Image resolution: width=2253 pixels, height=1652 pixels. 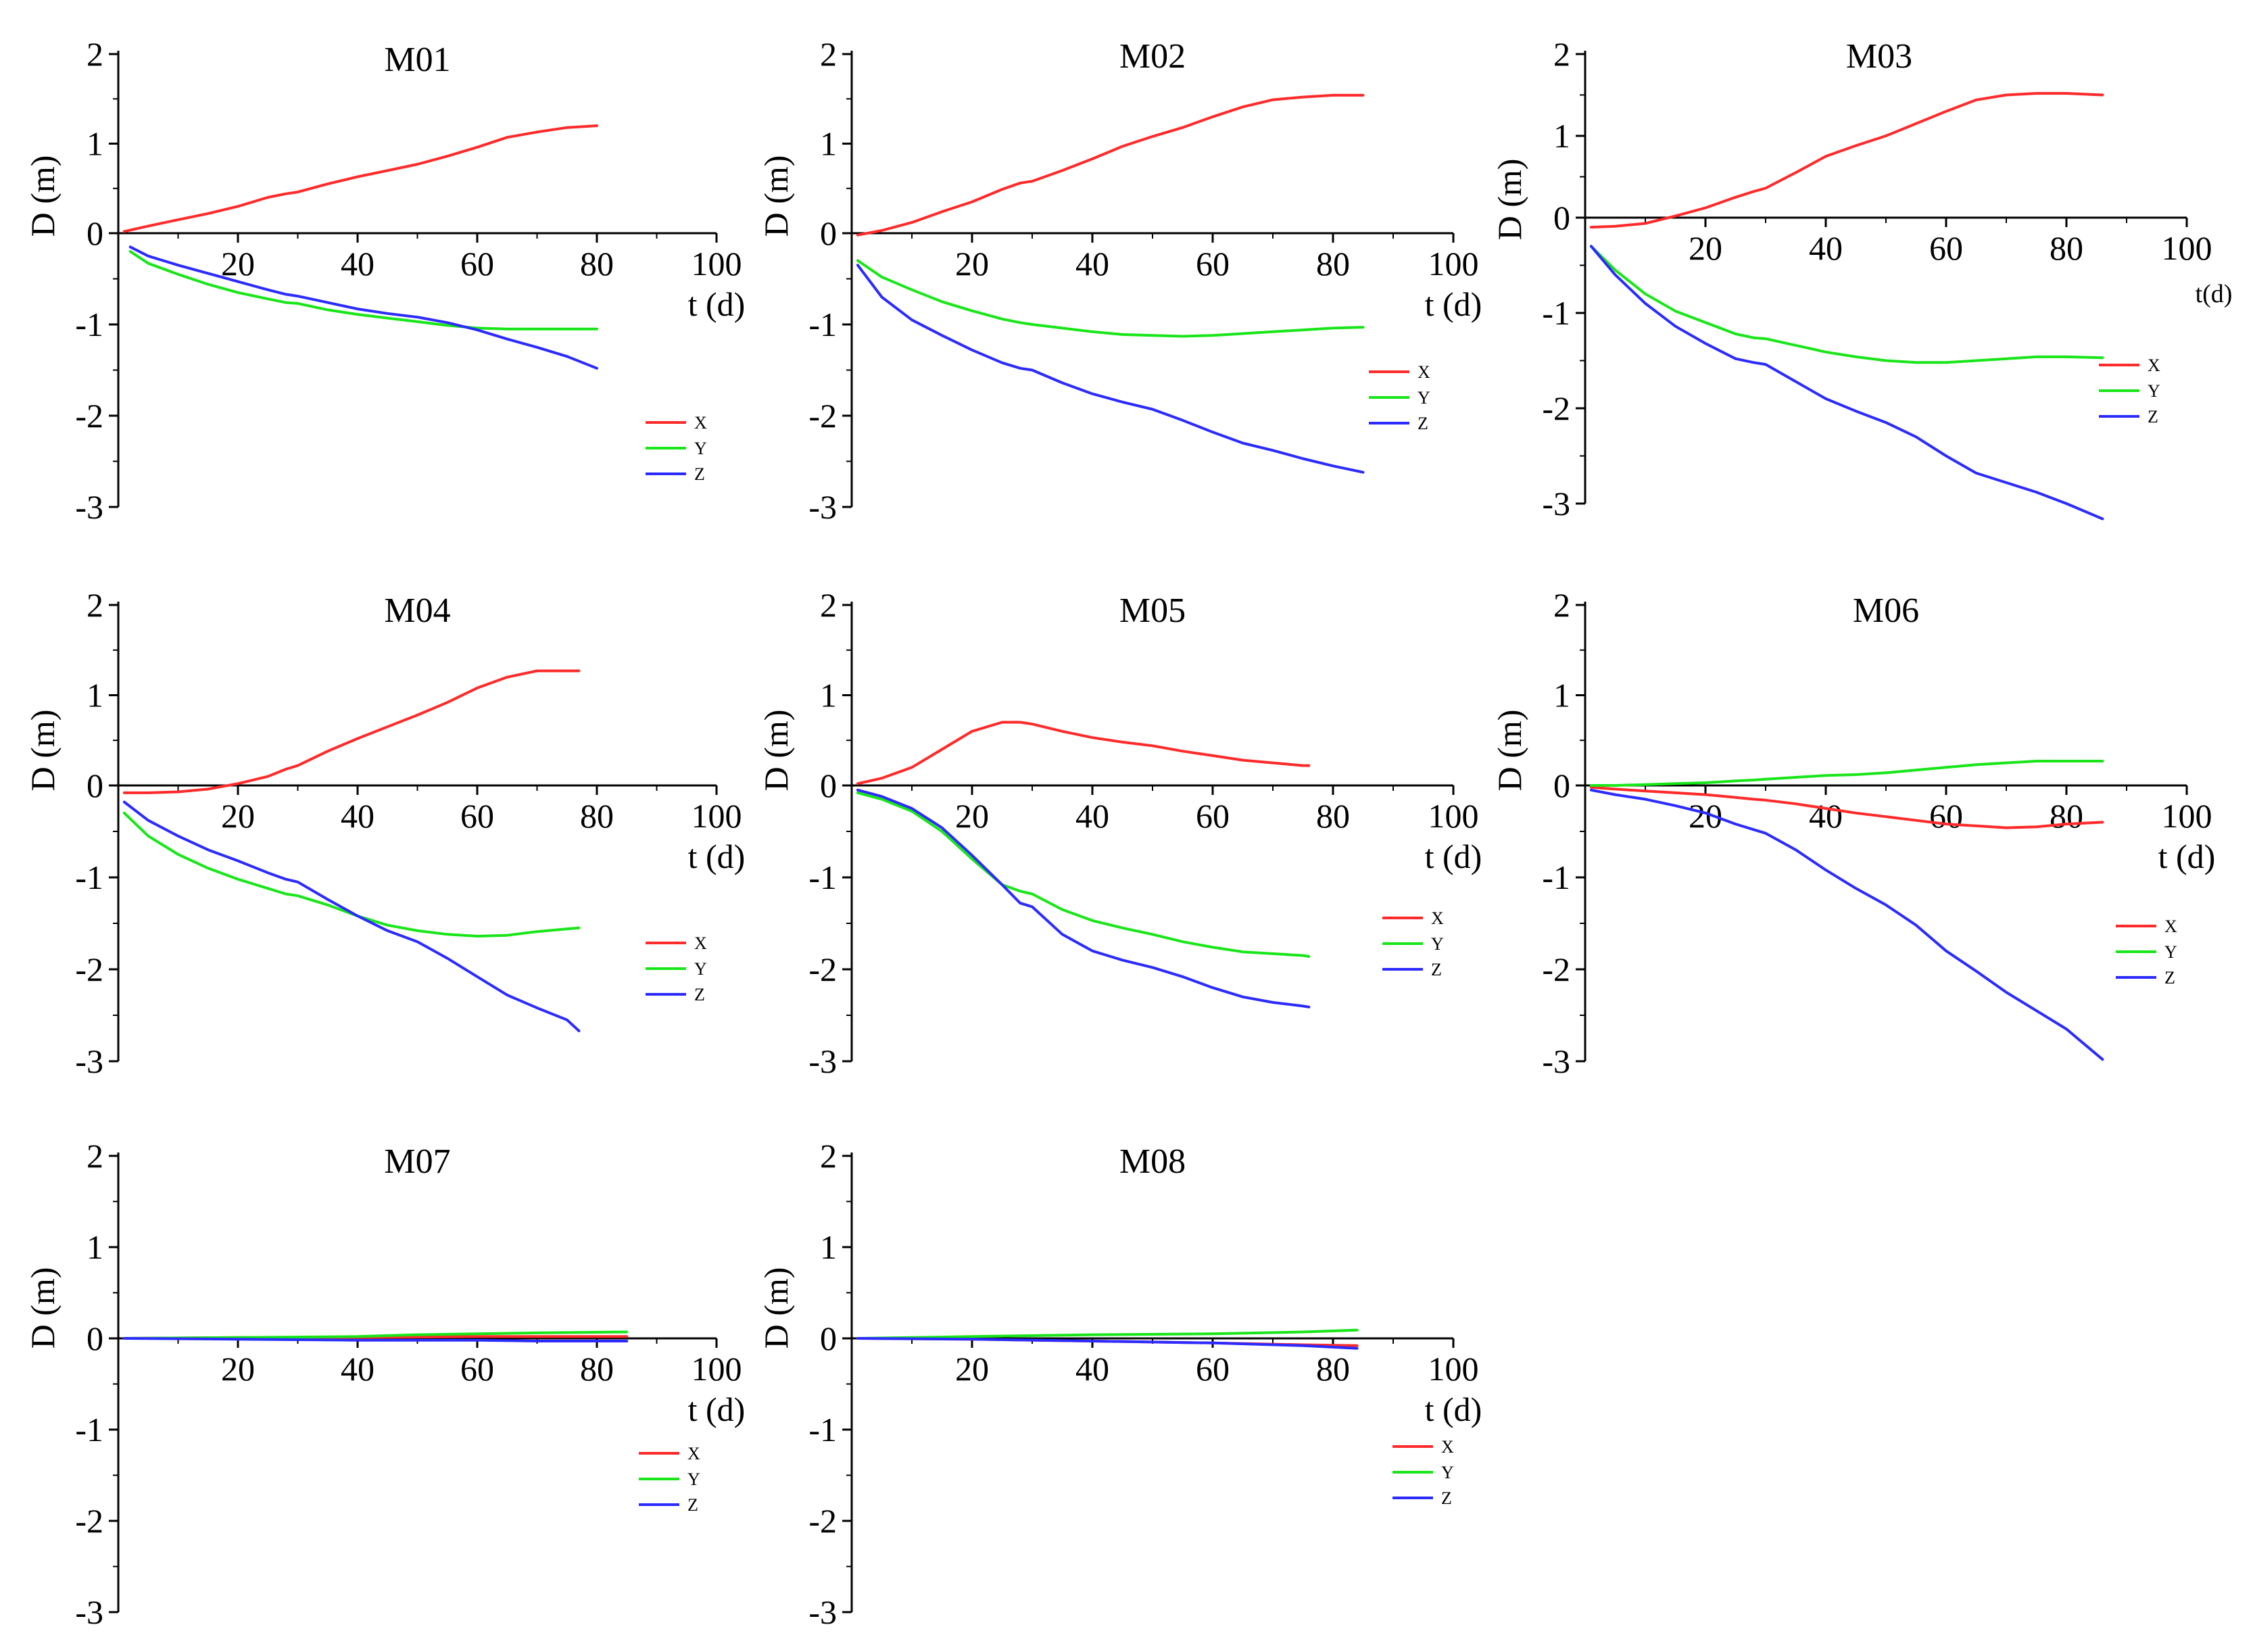 I want to click on panel-title: M03, so click(x=1879, y=56).